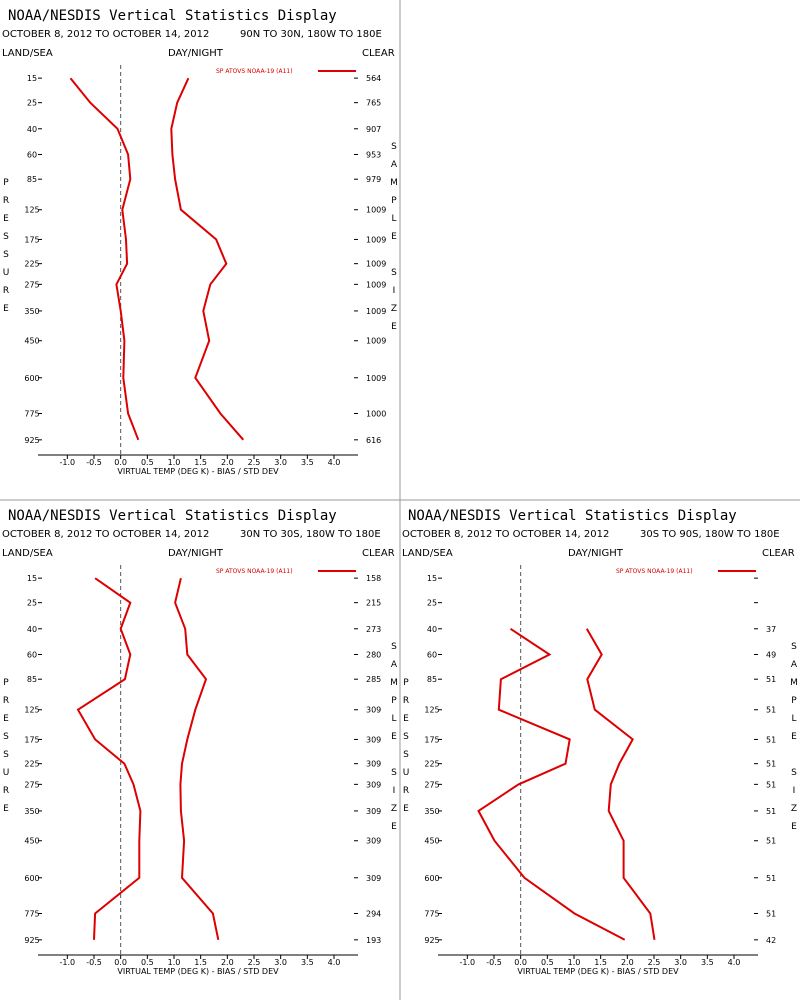 This screenshot has width=800, height=1000. Describe the element at coordinates (771, 629) in the screenshot. I see `sample-size: 37` at that location.